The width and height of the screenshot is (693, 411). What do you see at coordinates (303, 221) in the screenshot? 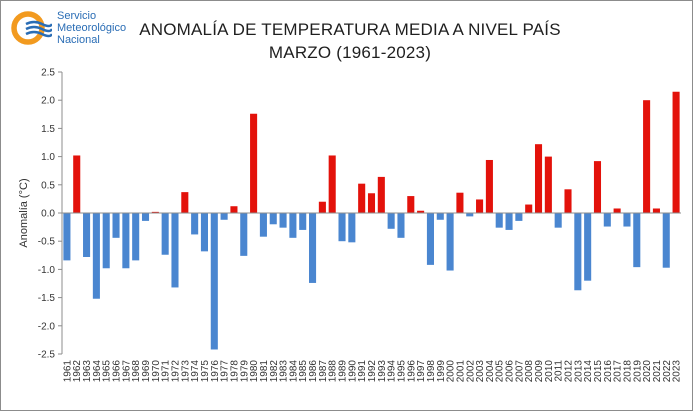
I see `bar-1985` at bounding box center [303, 221].